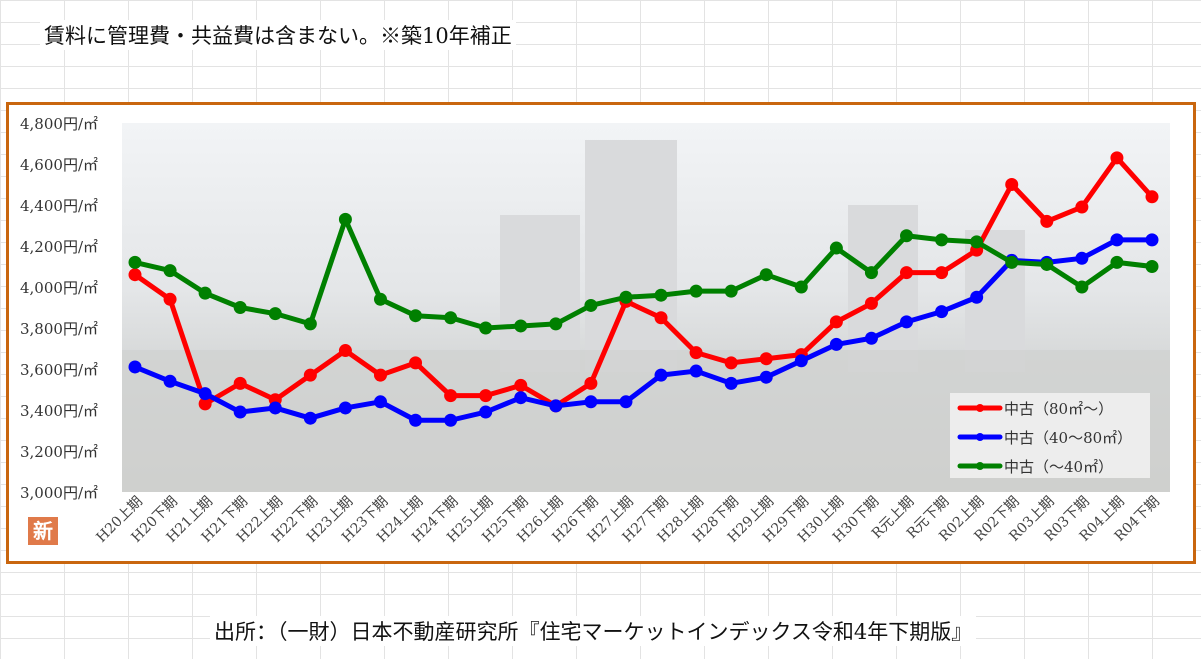 This screenshot has height=659, width=1201. What do you see at coordinates (1058, 409) in the screenshot?
I see `legend-label: 中古（80㎡～）` at bounding box center [1058, 409].